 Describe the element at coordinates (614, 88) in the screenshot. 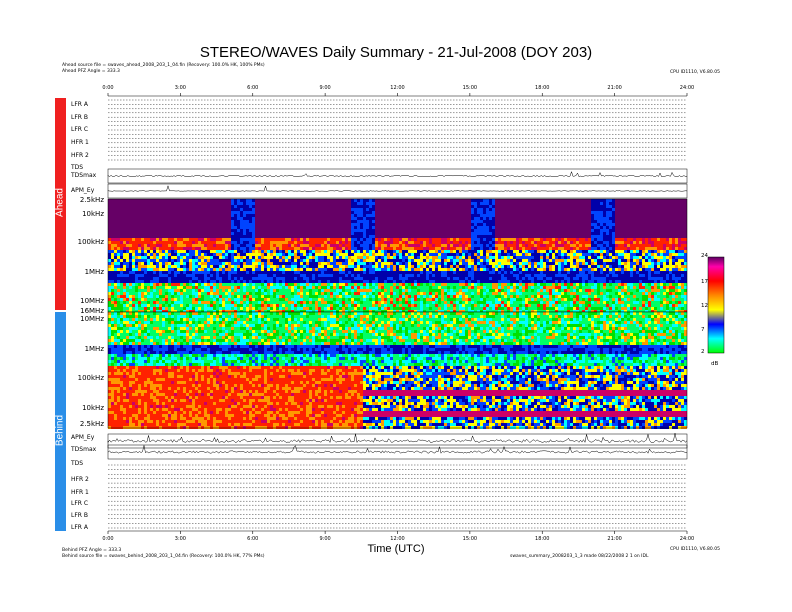

I see `top-tick-label: 21:00` at that location.